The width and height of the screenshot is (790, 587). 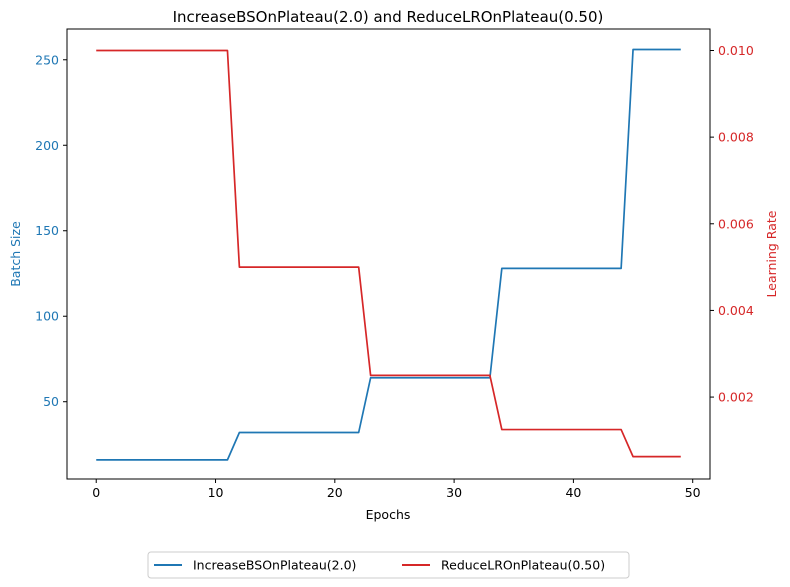 What do you see at coordinates (523, 565) in the screenshot?
I see `legend-label-learning-rate: ReduceLROnPlateau(0.50)` at bounding box center [523, 565].